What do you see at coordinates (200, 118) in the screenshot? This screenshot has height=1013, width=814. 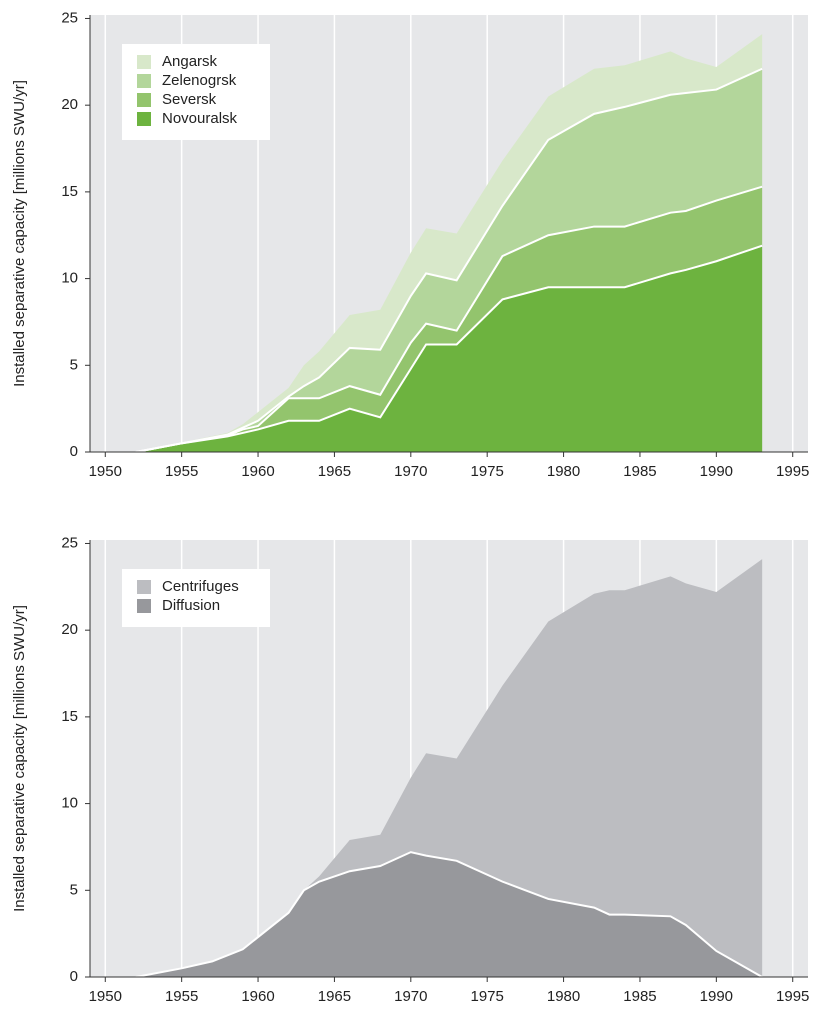 I see `legend-label: Novouralsk` at bounding box center [200, 118].